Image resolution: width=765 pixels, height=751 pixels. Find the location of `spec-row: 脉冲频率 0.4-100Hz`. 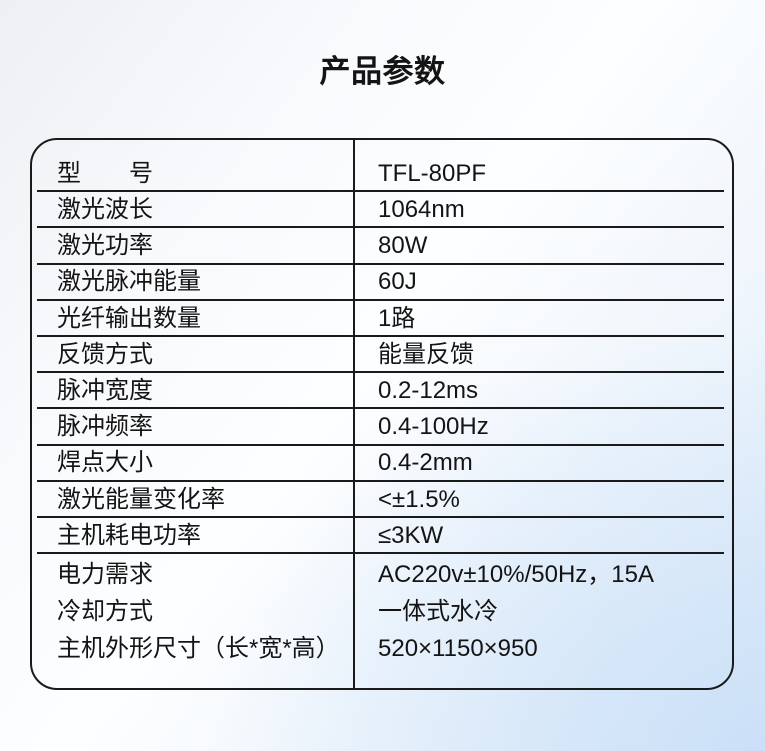

spec-row: 脉冲频率 0.4-100Hz is located at coordinates (382, 427).